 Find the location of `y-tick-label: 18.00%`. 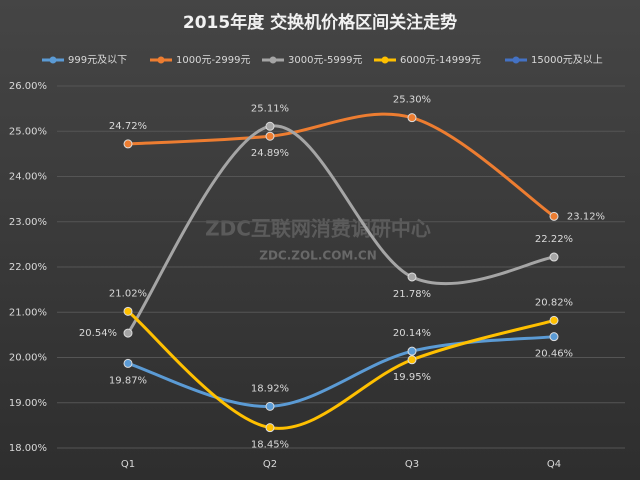

y-tick-label: 18.00% is located at coordinates (28, 448).